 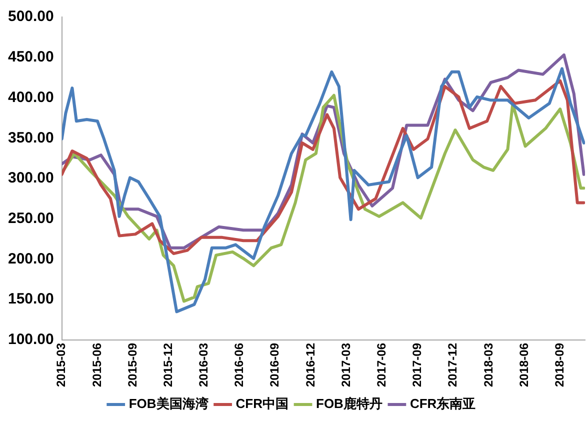 I want to click on y-tick-label: 500.00, so click(x=31, y=17).